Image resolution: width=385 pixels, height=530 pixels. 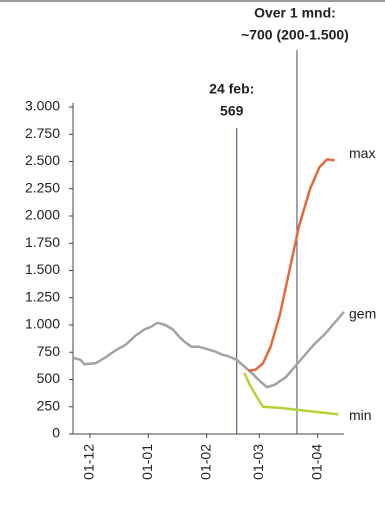 I want to click on annotation-text: ~700 (200-1.500), so click(x=295, y=35).